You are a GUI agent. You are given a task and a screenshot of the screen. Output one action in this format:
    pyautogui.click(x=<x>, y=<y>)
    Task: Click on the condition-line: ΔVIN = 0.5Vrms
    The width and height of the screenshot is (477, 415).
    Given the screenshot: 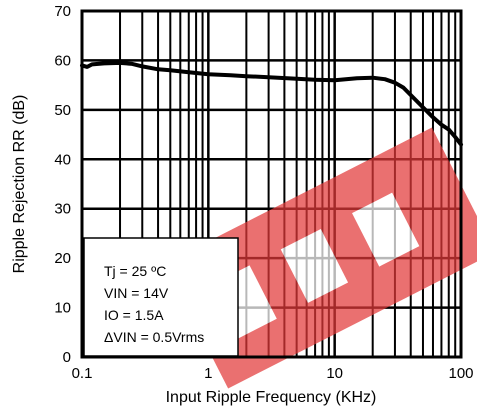 What is the action you would take?
    pyautogui.click(x=154, y=337)
    